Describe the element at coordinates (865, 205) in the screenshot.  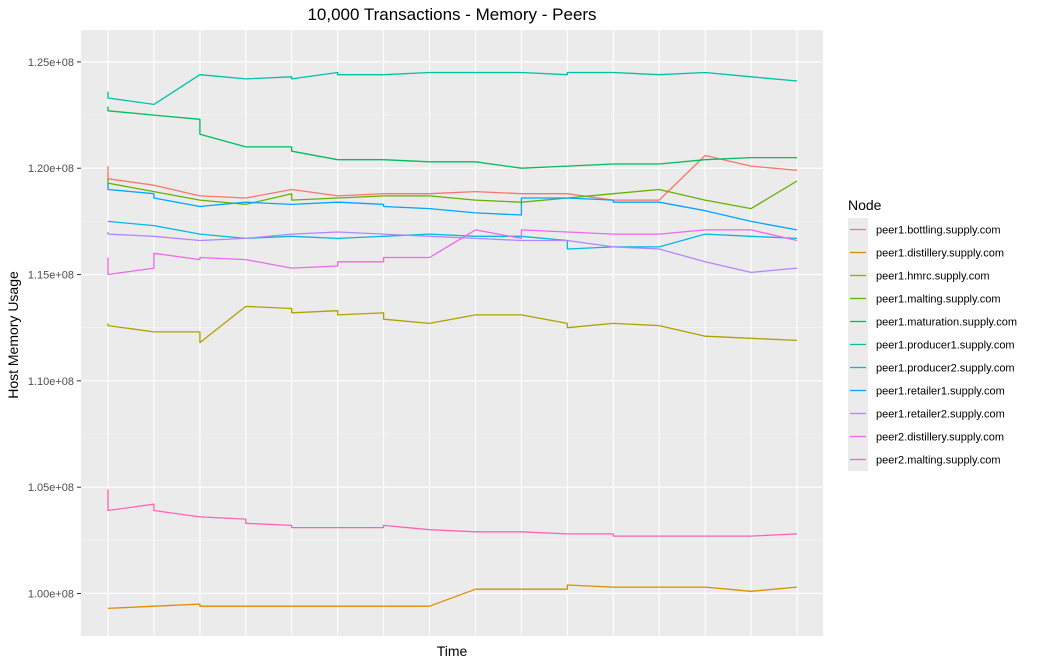
I see `legend-title: Node` at that location.